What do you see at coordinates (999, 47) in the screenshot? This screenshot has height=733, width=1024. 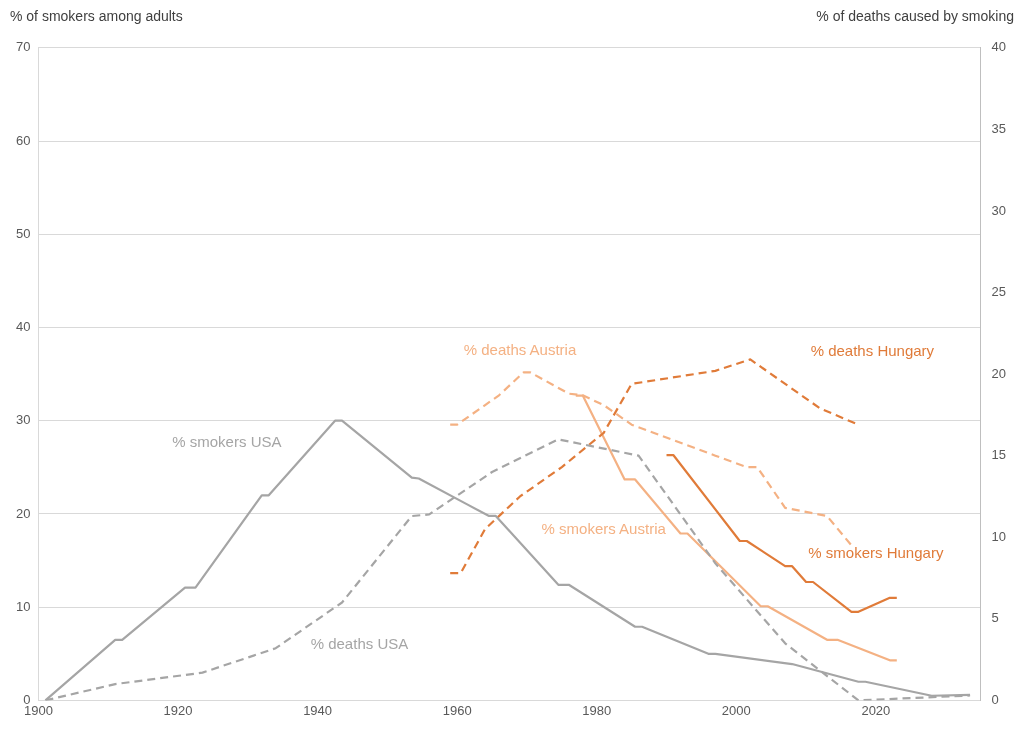 I see `y2-tick-label: 40` at bounding box center [999, 47].